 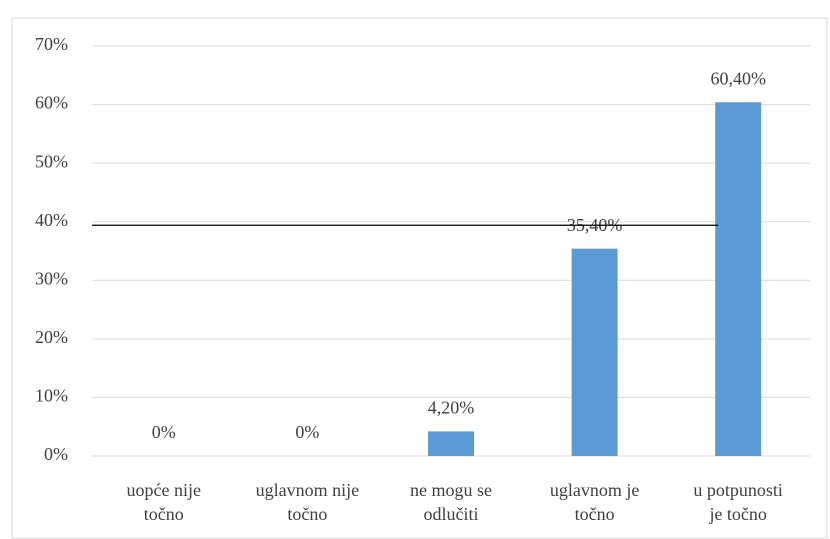 I want to click on value-label: 4,20%, so click(x=451, y=408).